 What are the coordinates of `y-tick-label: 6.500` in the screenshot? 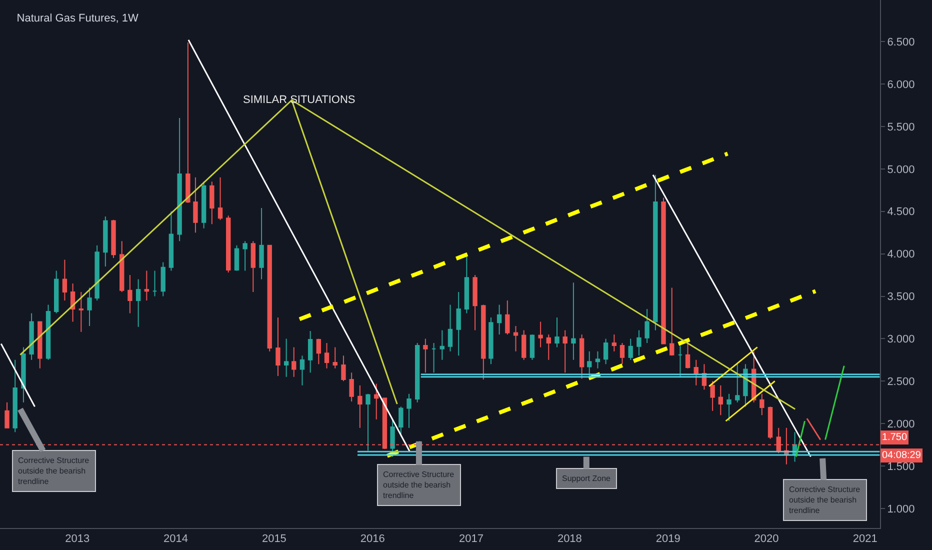 It's located at (901, 42).